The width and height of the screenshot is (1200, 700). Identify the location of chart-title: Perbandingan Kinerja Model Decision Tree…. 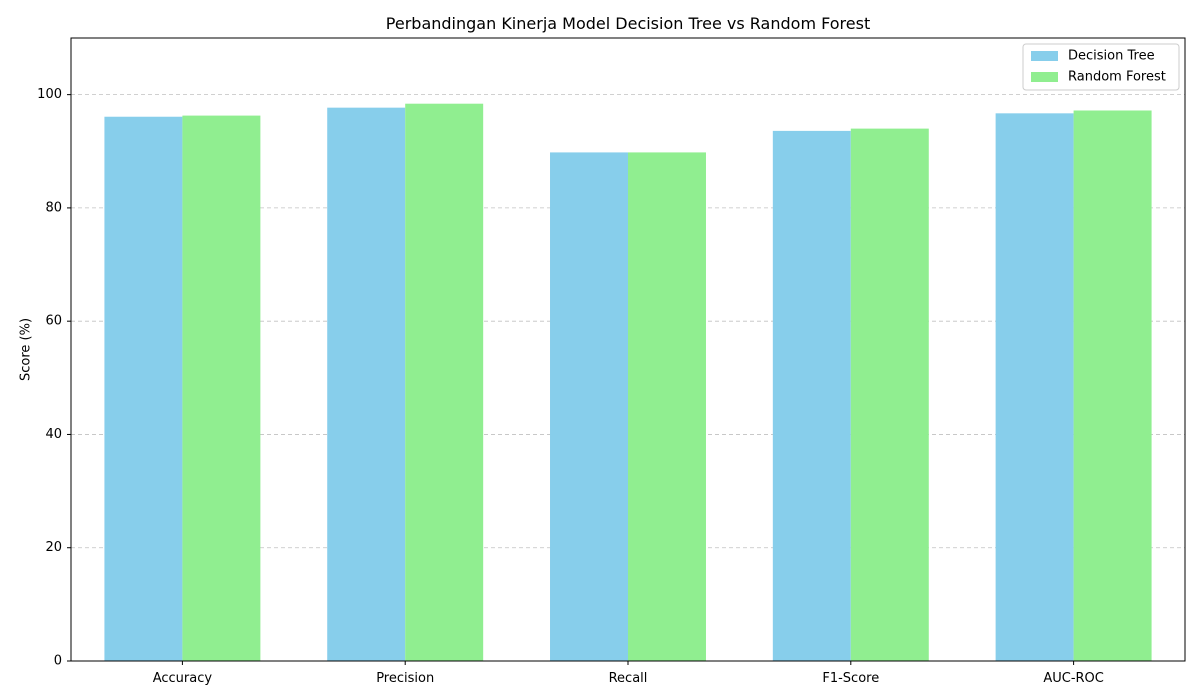
(628, 23).